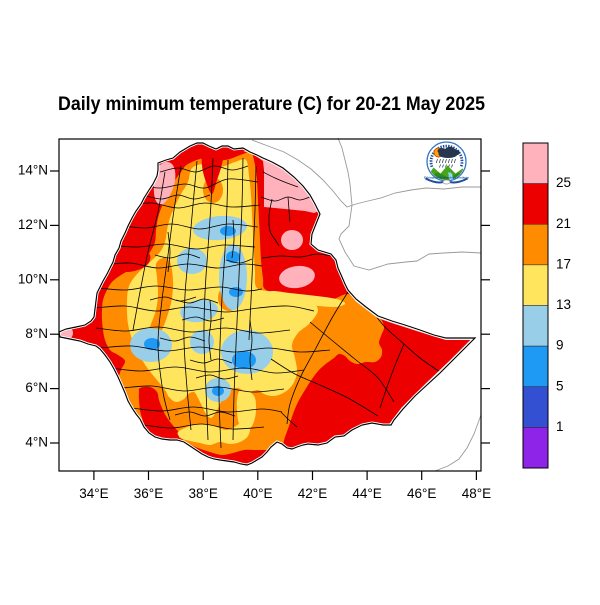  Describe the element at coordinates (148, 493) in the screenshot. I see `svg-text: 36°E` at that location.